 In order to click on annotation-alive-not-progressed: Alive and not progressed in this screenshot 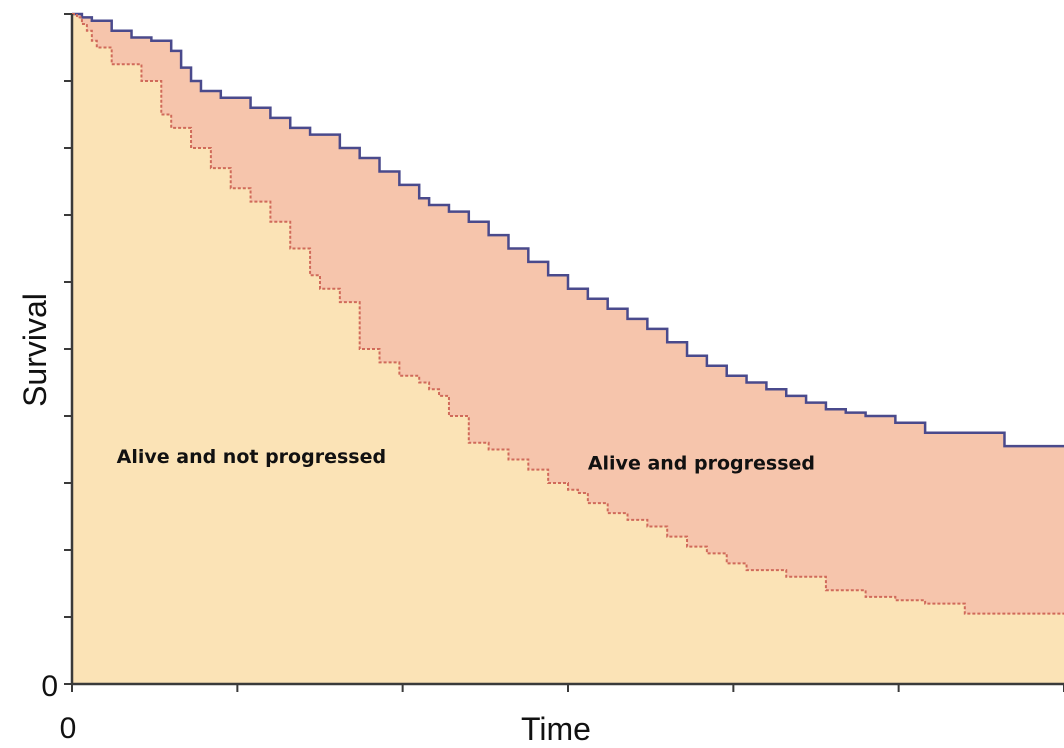, I will do `click(251, 457)`.